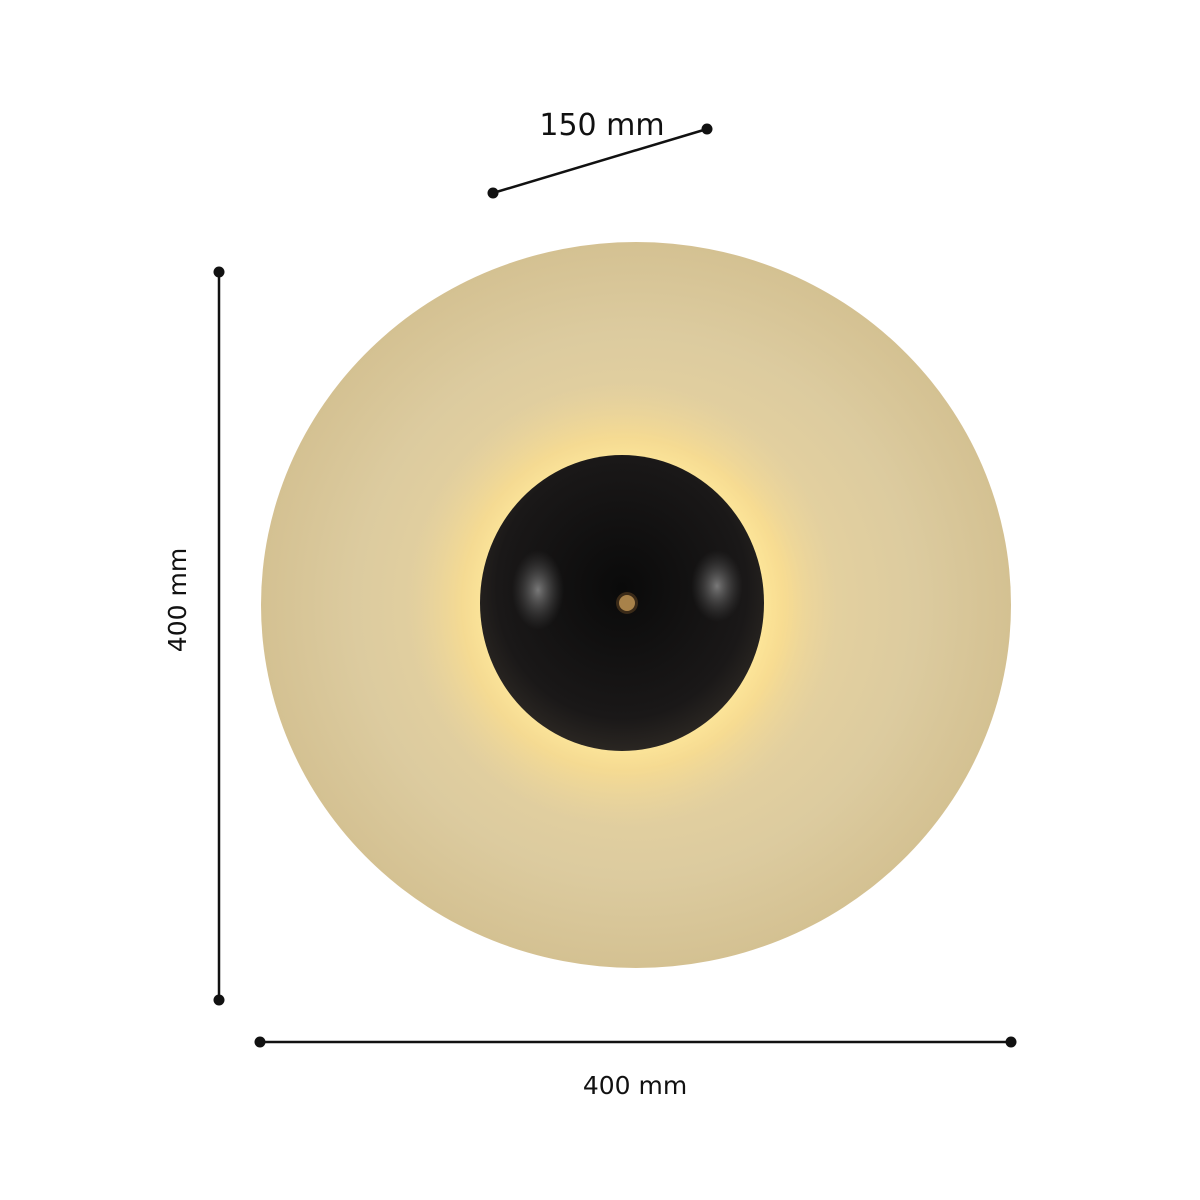 The image size is (1200, 1200). Describe the element at coordinates (194, 636) in the screenshot. I see `height-dimension: 400 mm` at that location.